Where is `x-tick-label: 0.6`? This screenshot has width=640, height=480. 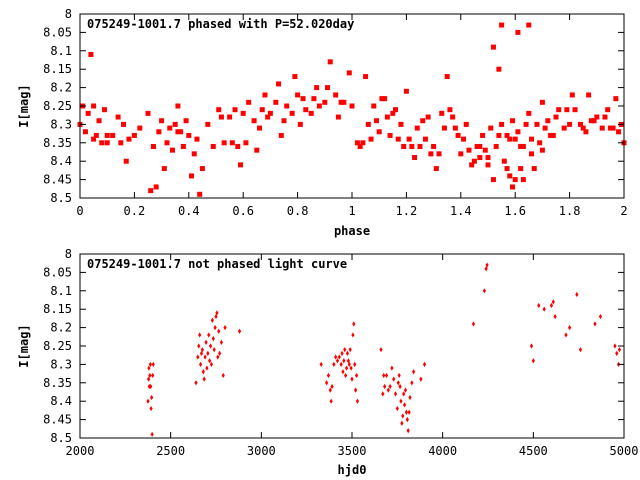
x-tick-label: 0.6 is located at coordinates (243, 211).